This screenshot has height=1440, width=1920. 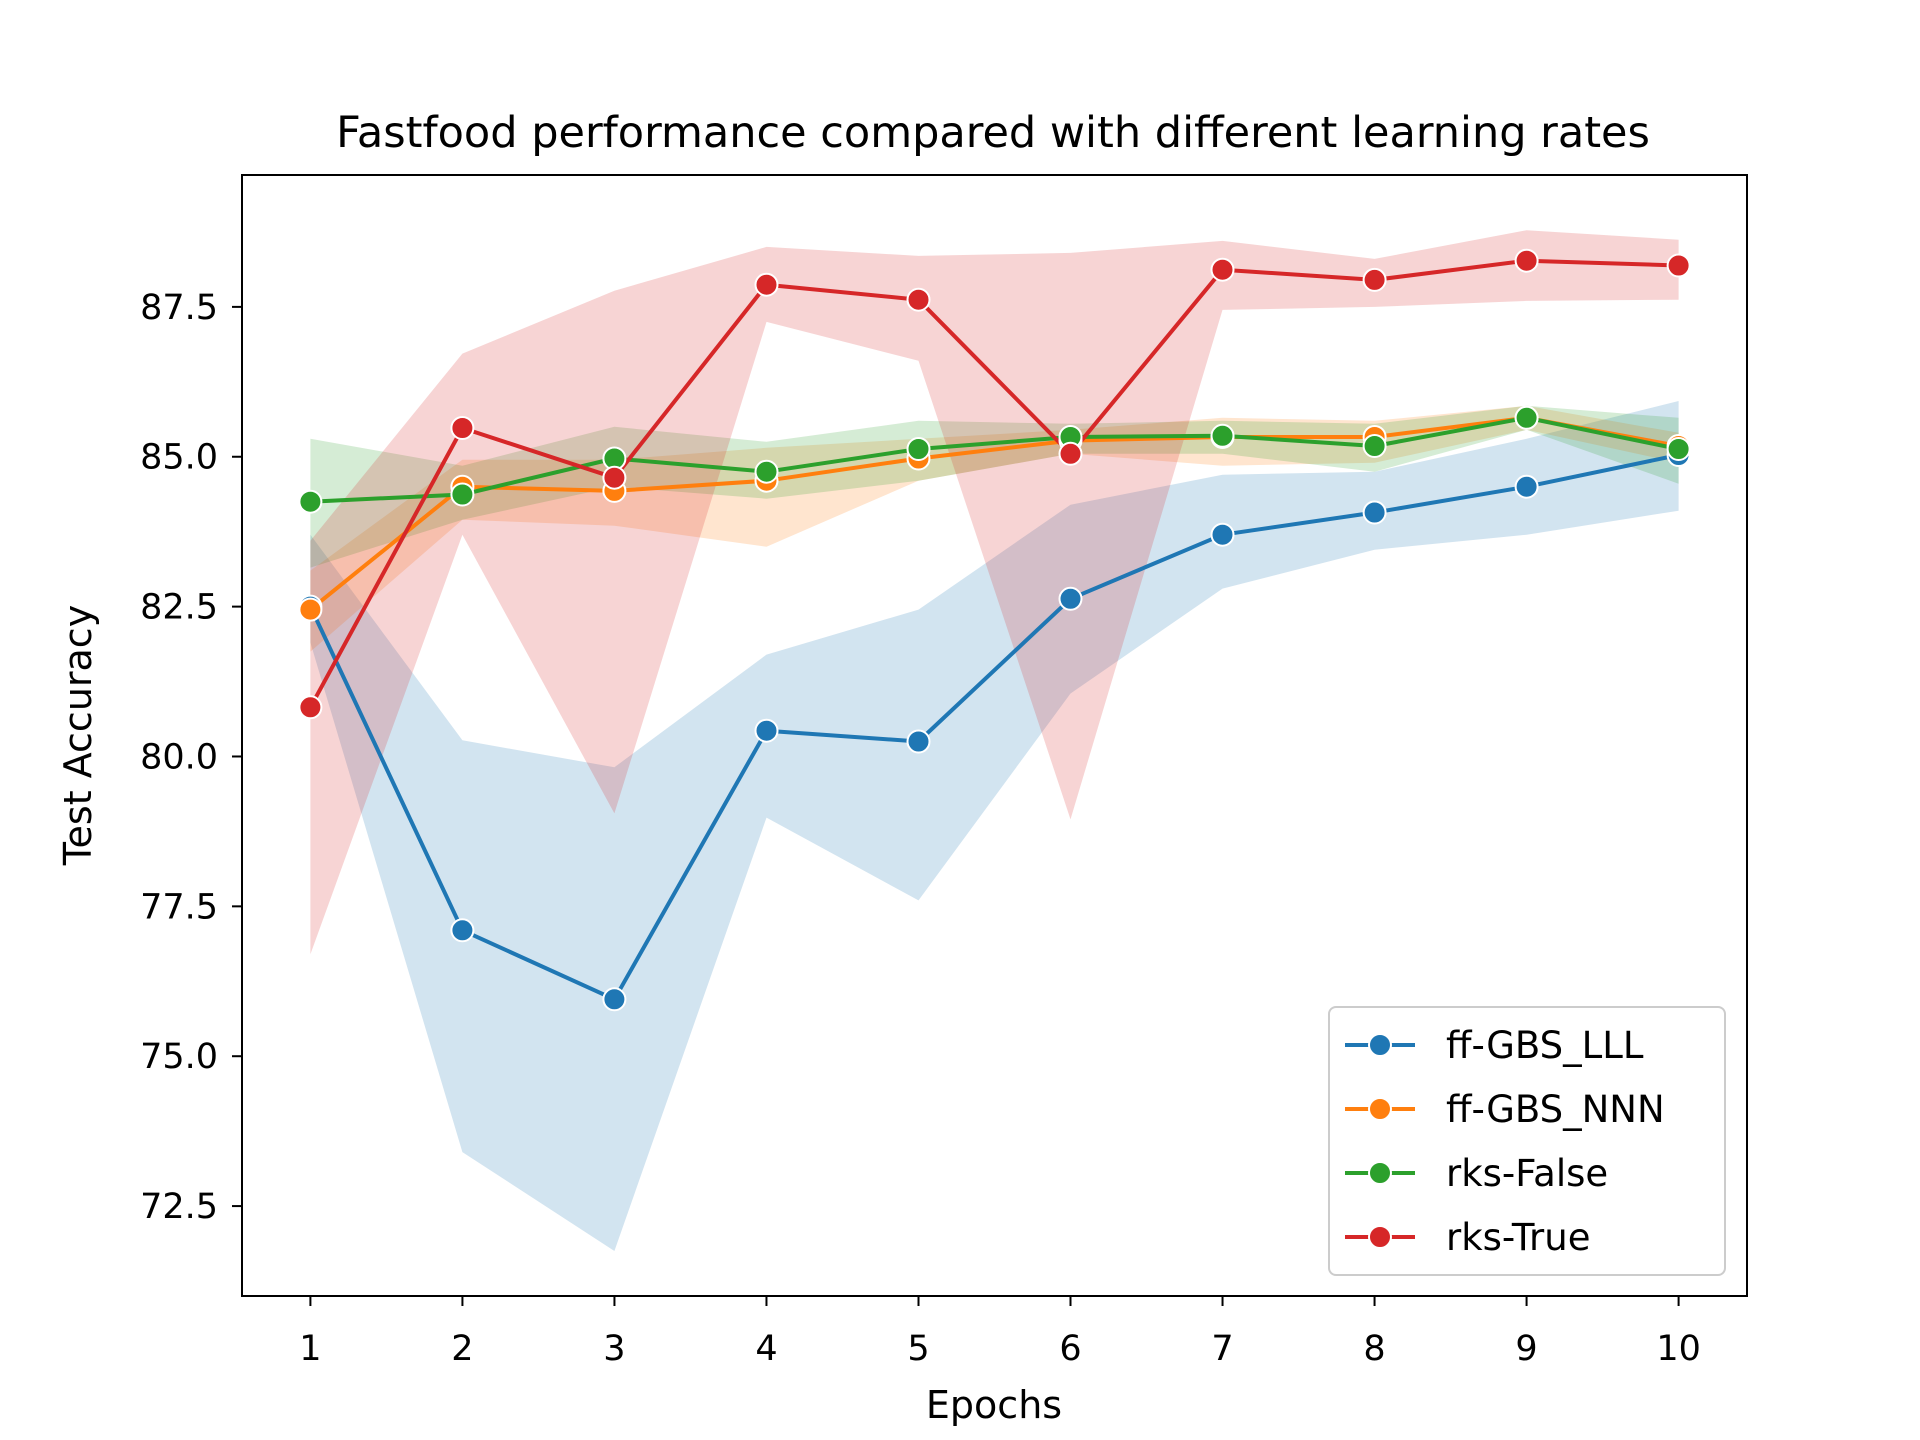 I want to click on x-tick-label-4: 4, so click(x=766, y=1349).